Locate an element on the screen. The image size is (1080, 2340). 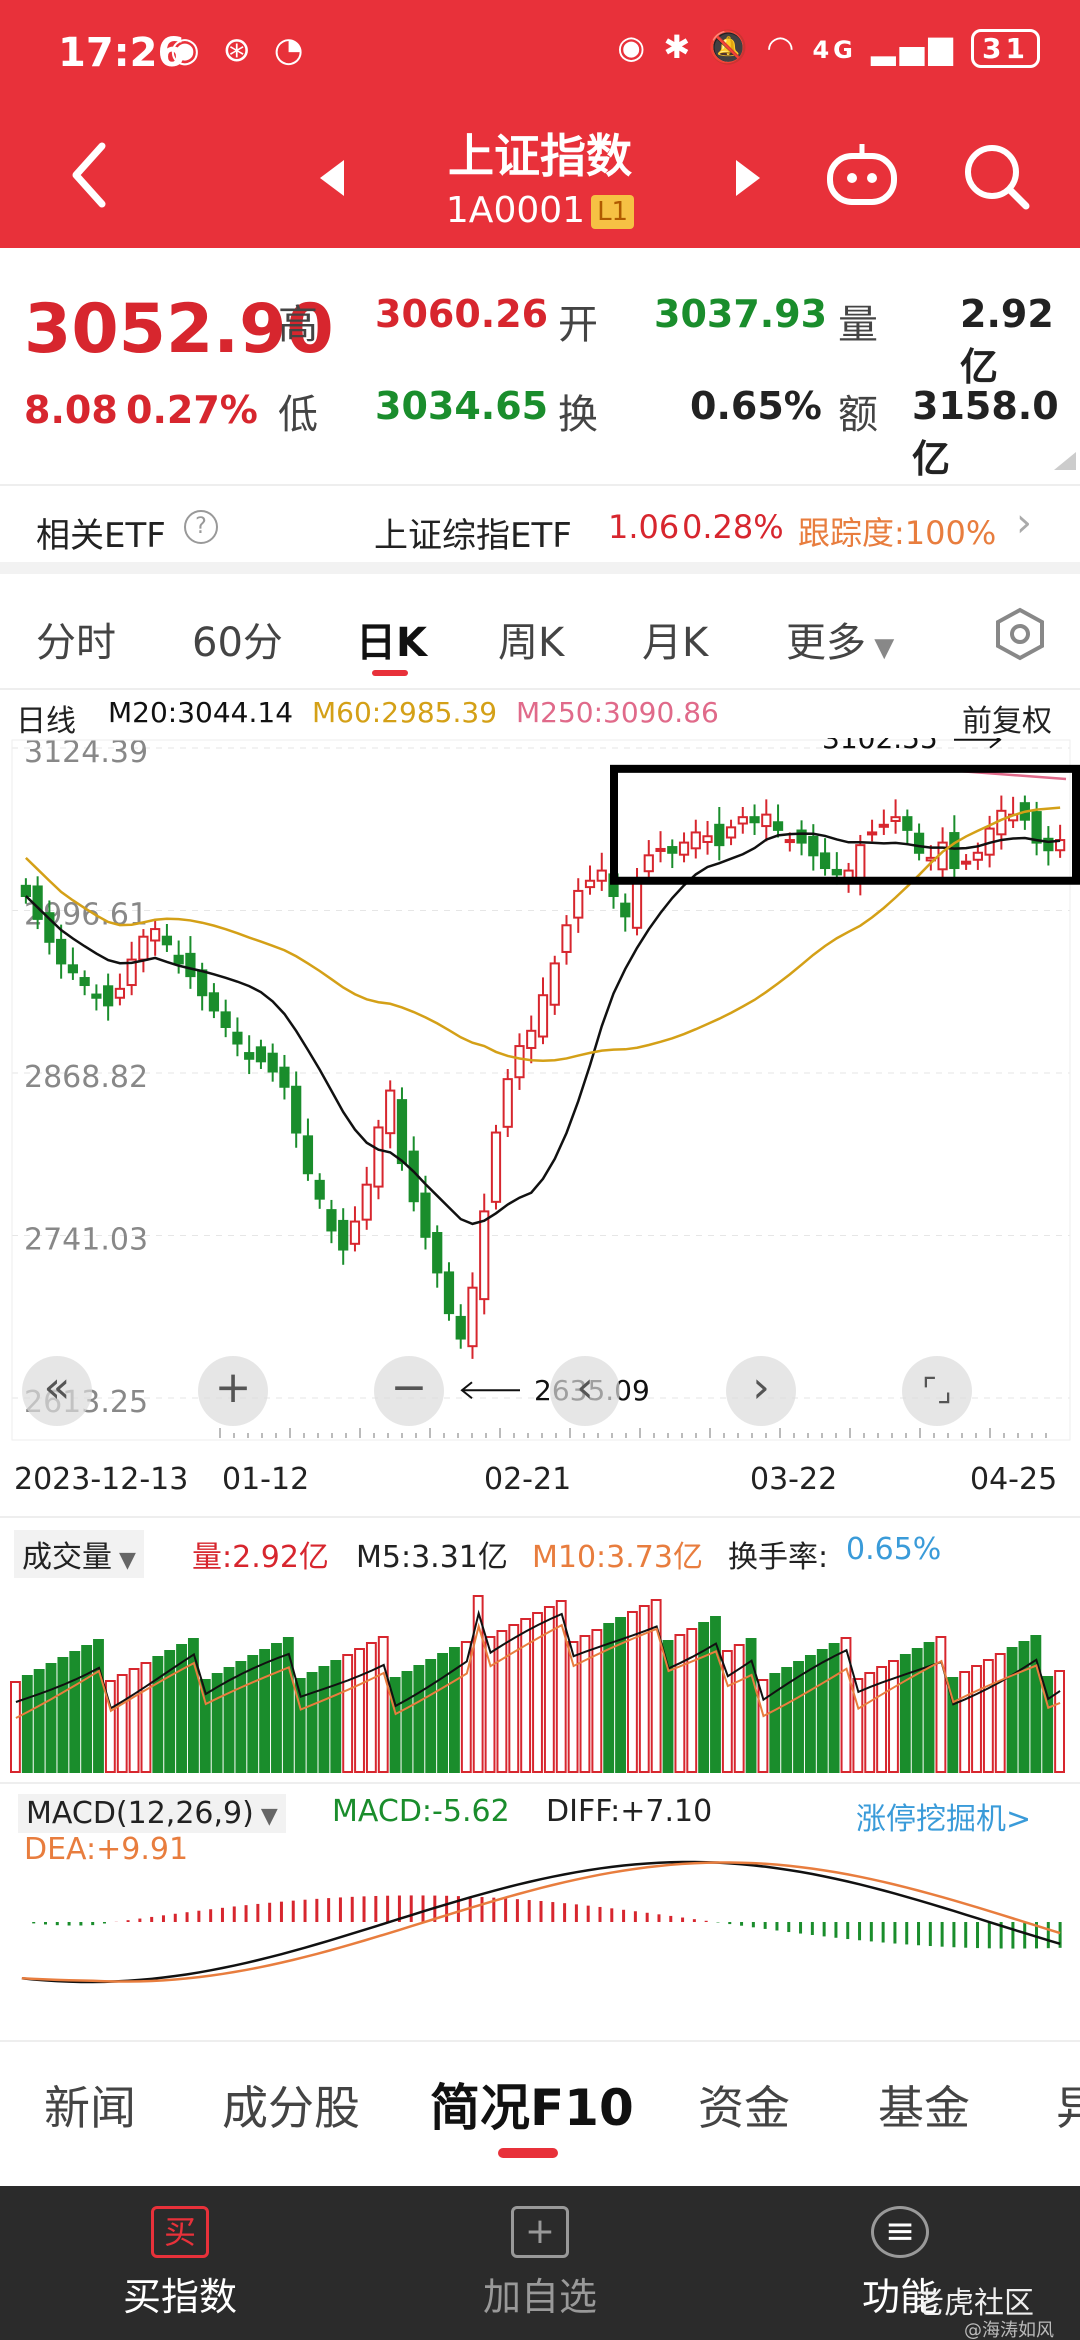
network-label: 4G is located at coordinates (834, 50).